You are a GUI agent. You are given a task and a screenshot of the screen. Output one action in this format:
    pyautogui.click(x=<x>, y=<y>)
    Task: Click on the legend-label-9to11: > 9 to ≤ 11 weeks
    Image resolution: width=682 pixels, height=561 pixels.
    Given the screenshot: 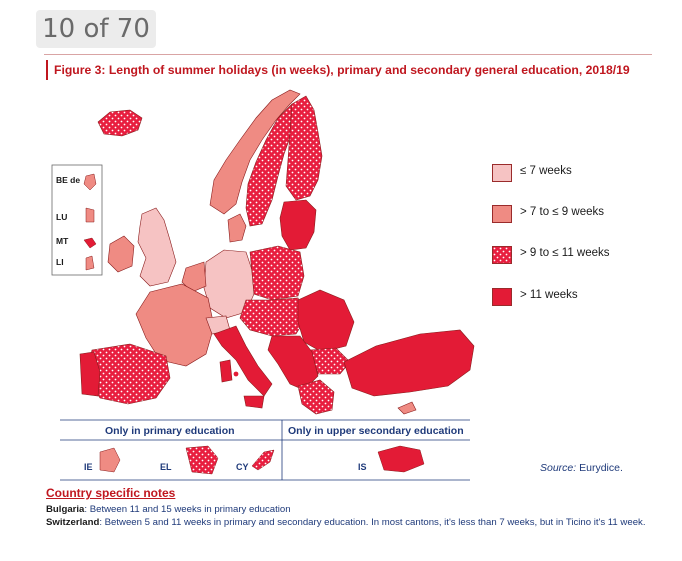 What is the action you would take?
    pyautogui.click(x=565, y=253)
    